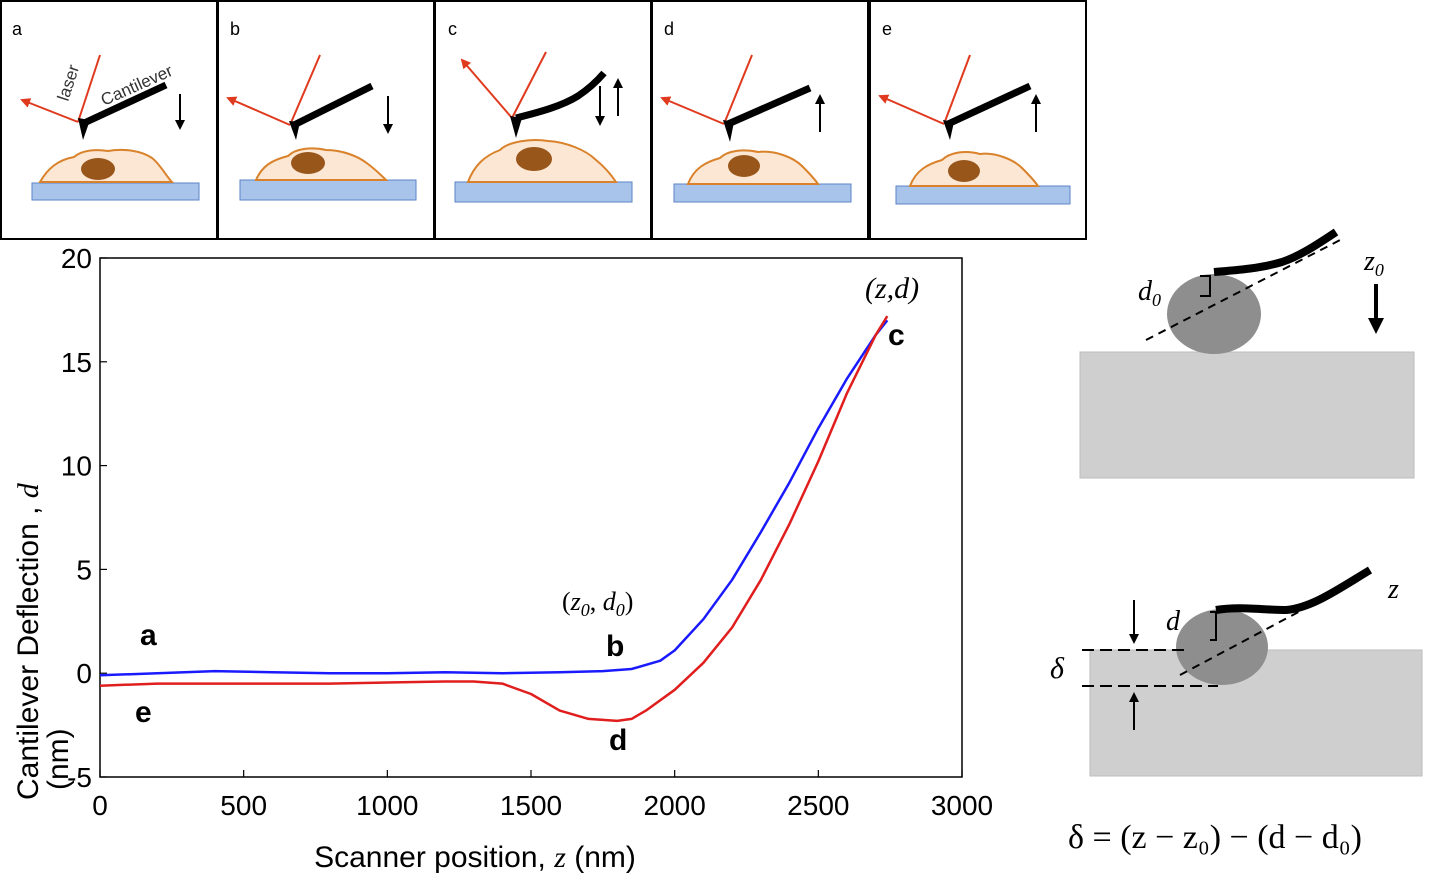 The width and height of the screenshot is (1437, 877). I want to click on panel-b: b, so click(326, 120).